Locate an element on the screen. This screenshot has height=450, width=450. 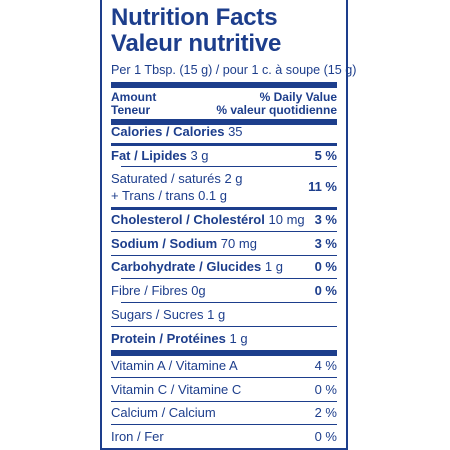
calories-value: 35 is located at coordinates (235, 131).